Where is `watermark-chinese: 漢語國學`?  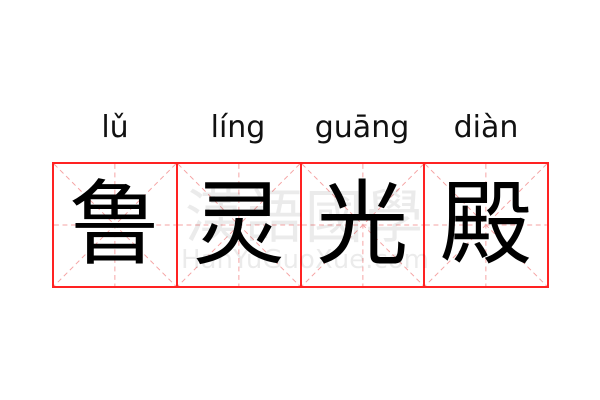 watermark-chinese: 漢語國學 is located at coordinates (304, 217).